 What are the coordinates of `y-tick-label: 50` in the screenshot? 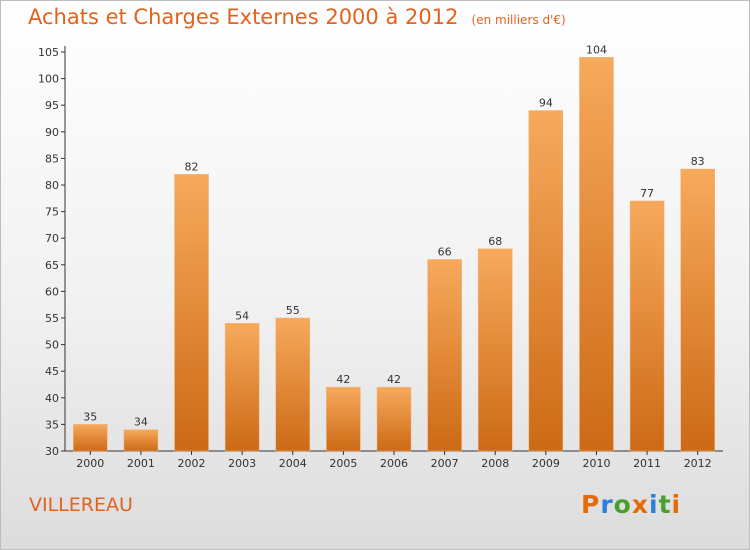 It's located at (52, 345).